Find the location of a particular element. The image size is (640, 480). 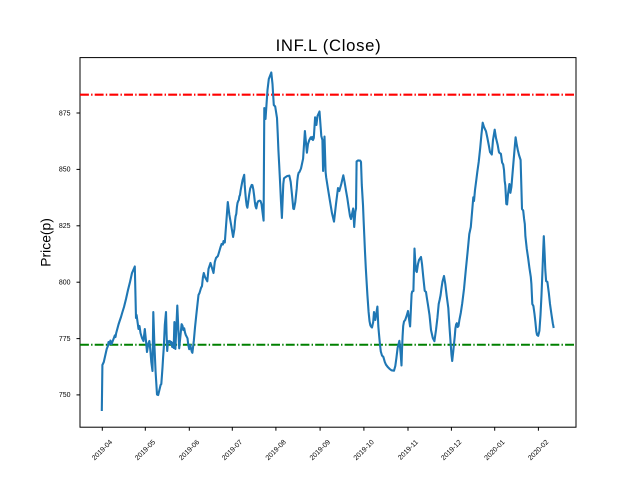

svg-text: 850 is located at coordinates (65, 170).